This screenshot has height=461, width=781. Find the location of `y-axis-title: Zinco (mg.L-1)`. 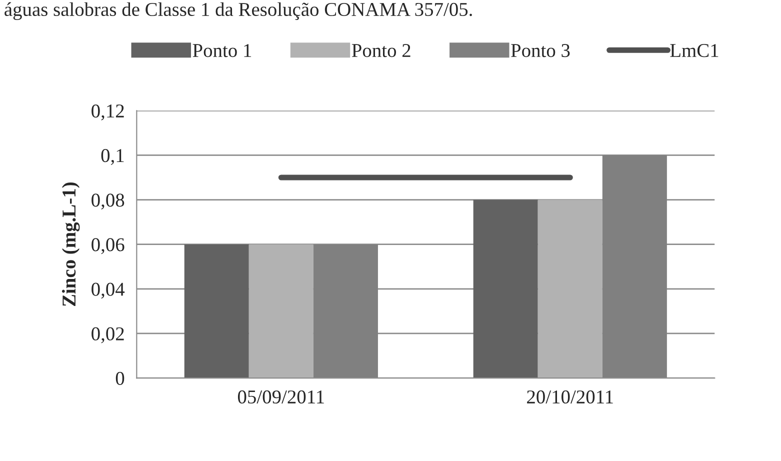

y-axis-title: Zinco (mg.L-1) is located at coordinates (71, 244).